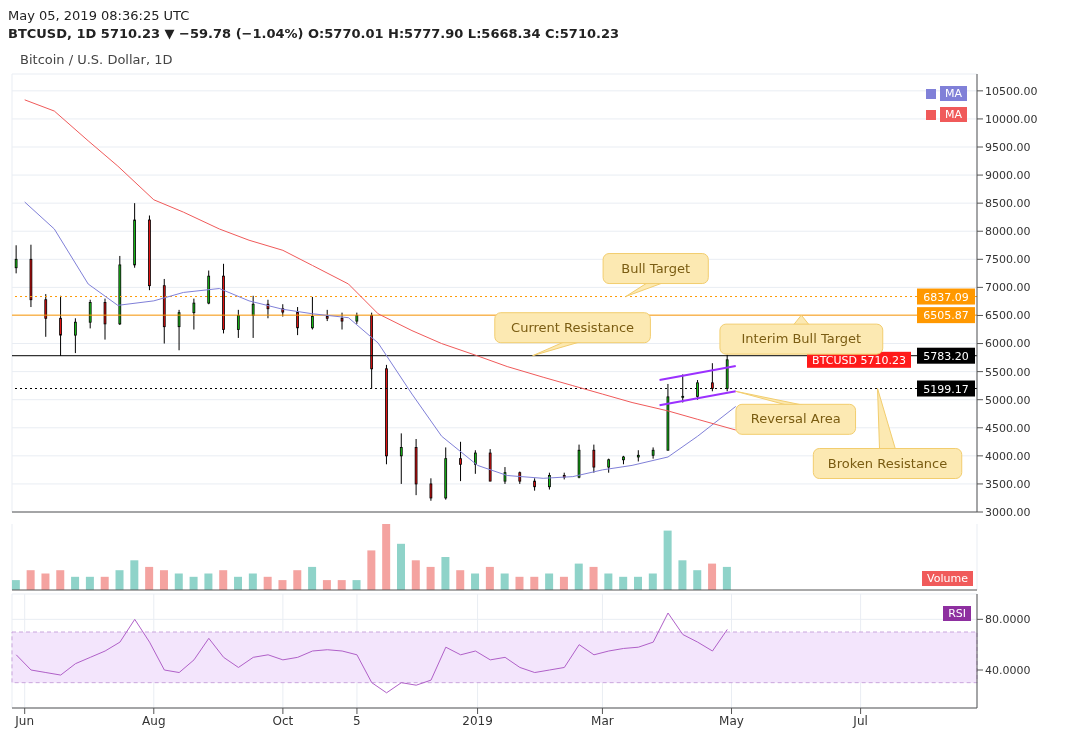 The width and height of the screenshot is (1069, 750). Describe the element at coordinates (1008, 147) in the screenshot. I see `y-tick-label: 9500.00` at that location.